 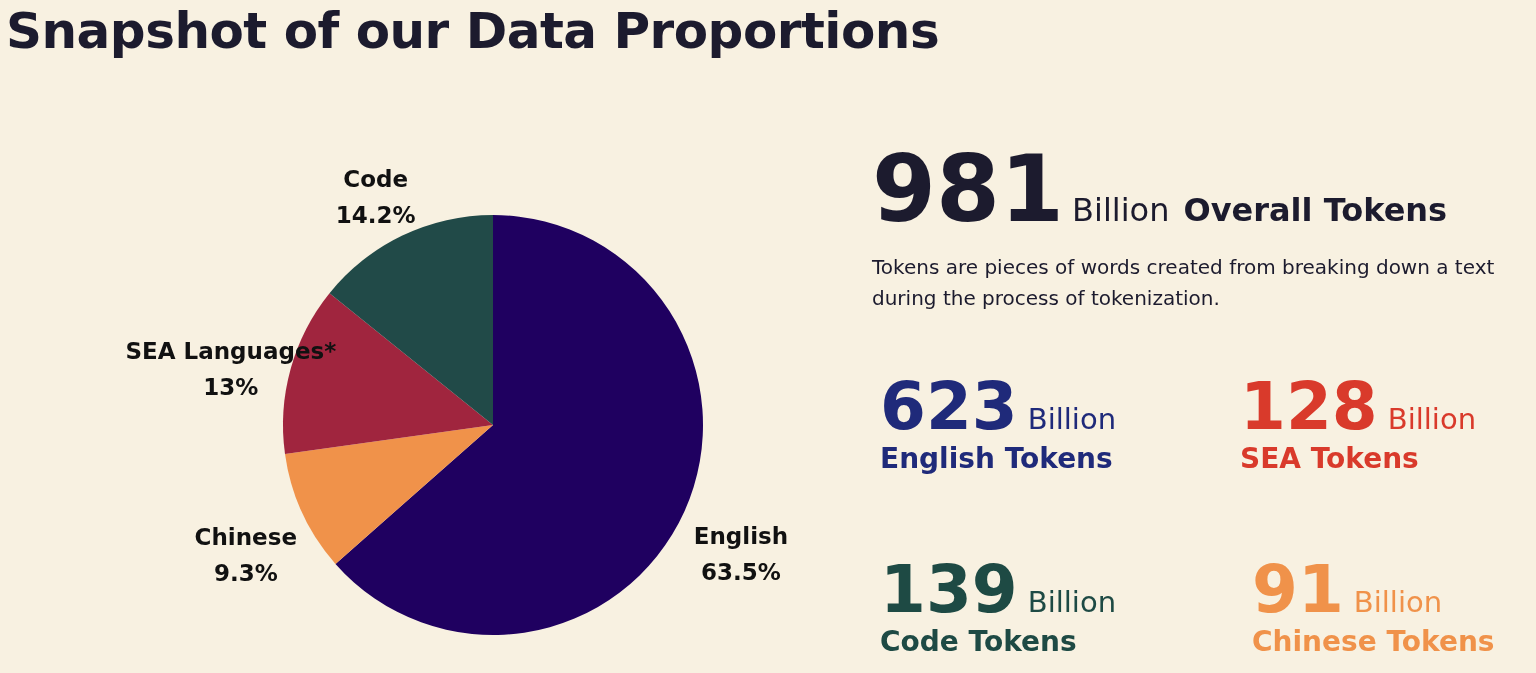 I want to click on text: English Tokens, so click(x=997, y=459).